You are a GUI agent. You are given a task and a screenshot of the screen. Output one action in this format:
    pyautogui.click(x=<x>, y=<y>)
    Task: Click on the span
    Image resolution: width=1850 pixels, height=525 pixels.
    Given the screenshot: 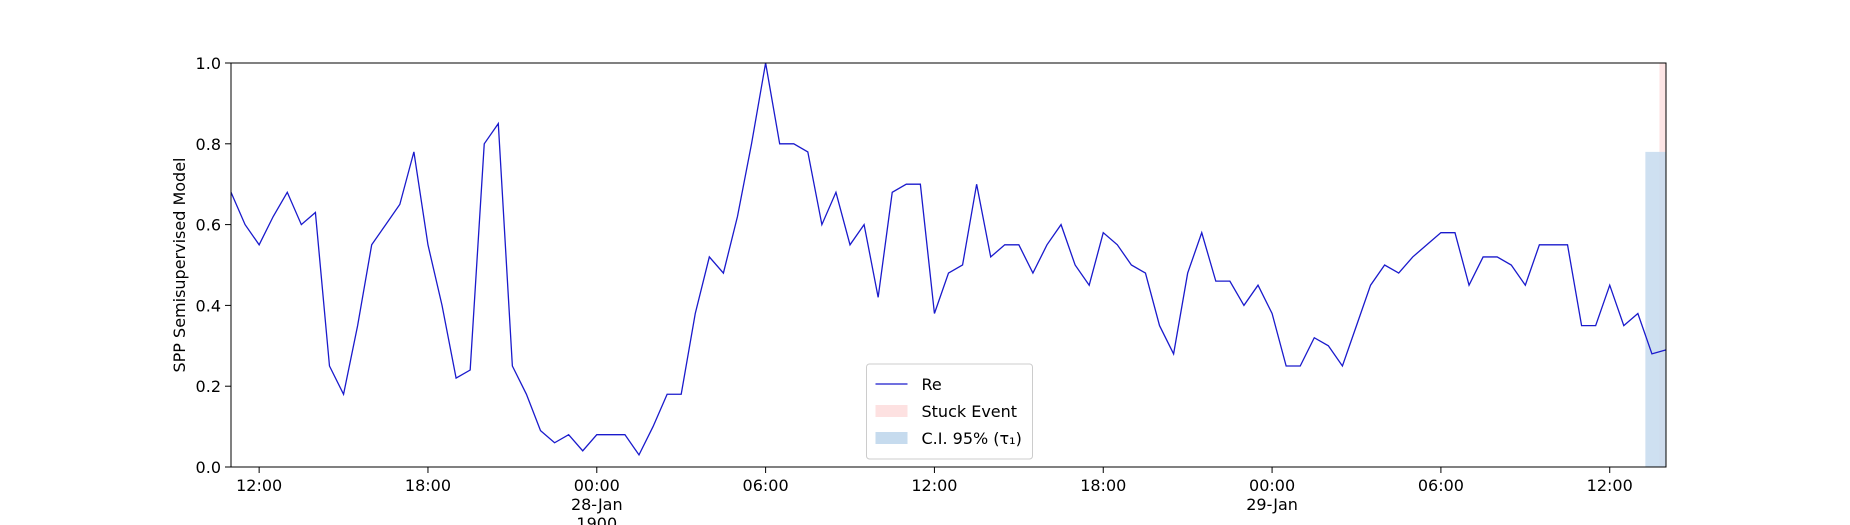 What is the action you would take?
    pyautogui.click(x=1655, y=309)
    